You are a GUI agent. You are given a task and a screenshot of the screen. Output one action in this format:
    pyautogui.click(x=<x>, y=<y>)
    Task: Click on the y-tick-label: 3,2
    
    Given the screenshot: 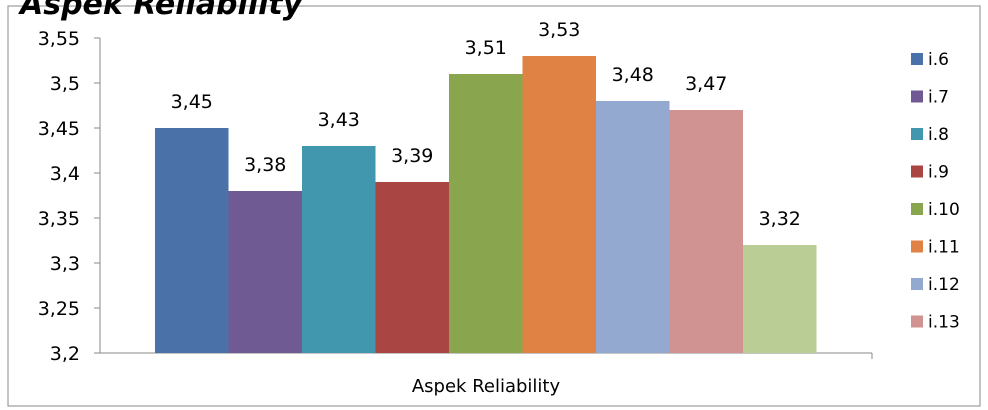 What is the action you would take?
    pyautogui.click(x=65, y=354)
    